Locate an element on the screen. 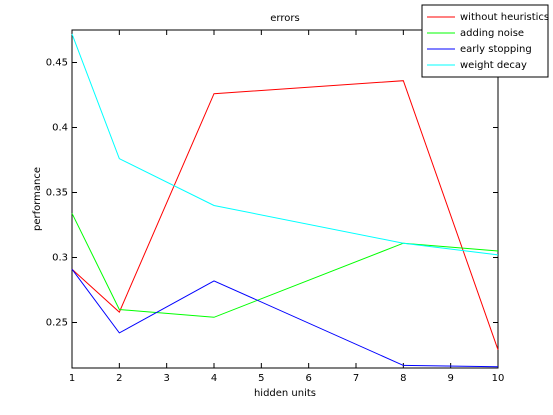 The height and width of the screenshot is (415, 553). y-tick-label: 0.45 is located at coordinates (57, 63).